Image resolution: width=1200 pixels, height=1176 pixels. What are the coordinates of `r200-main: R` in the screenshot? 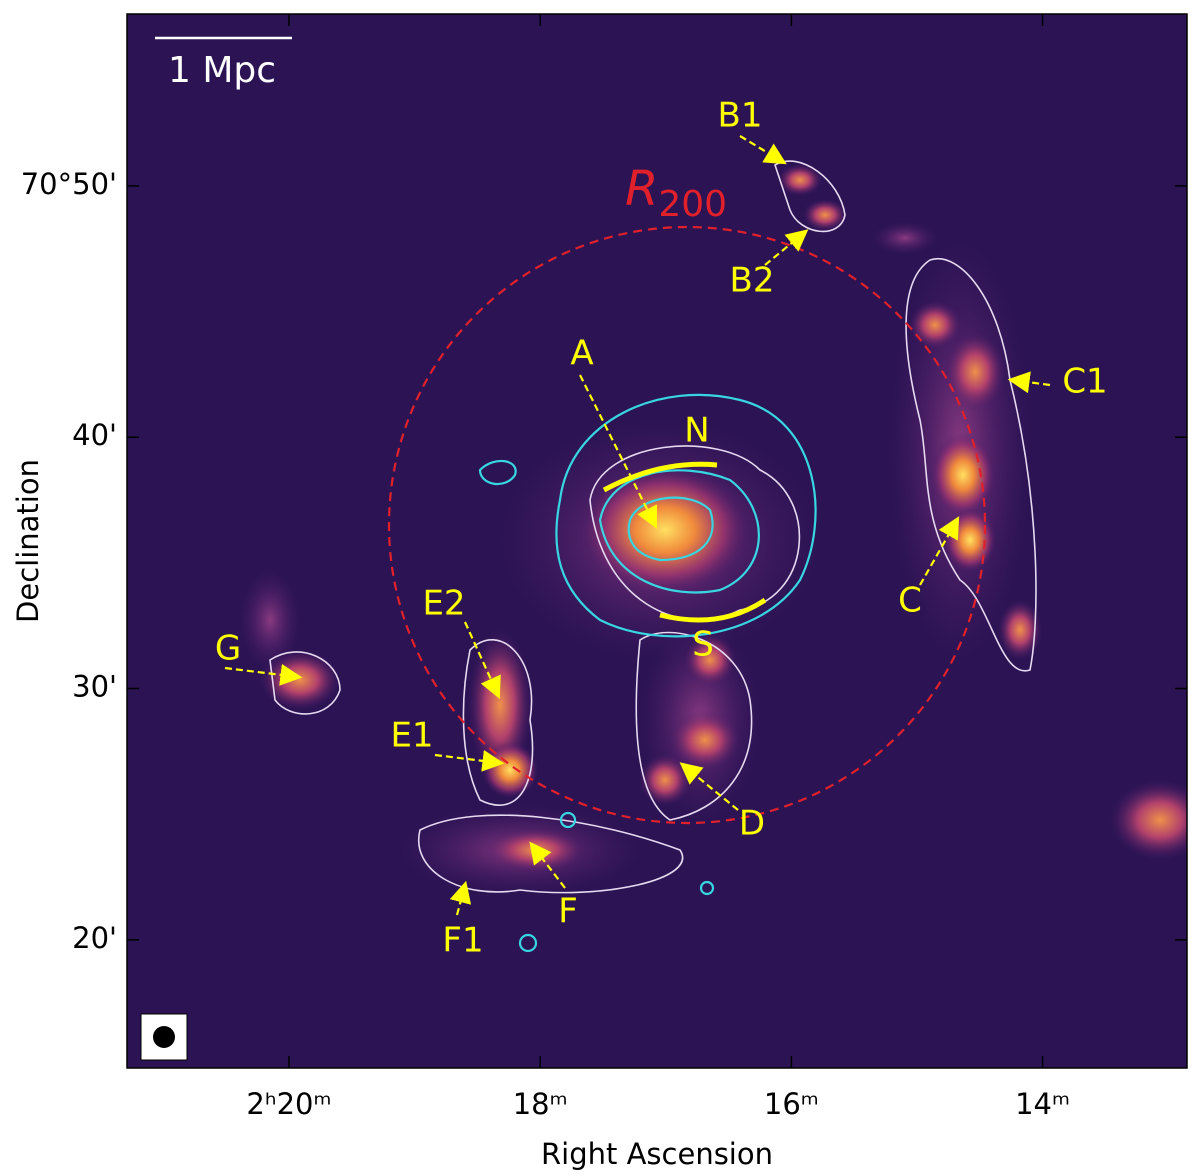 It's located at (641, 189).